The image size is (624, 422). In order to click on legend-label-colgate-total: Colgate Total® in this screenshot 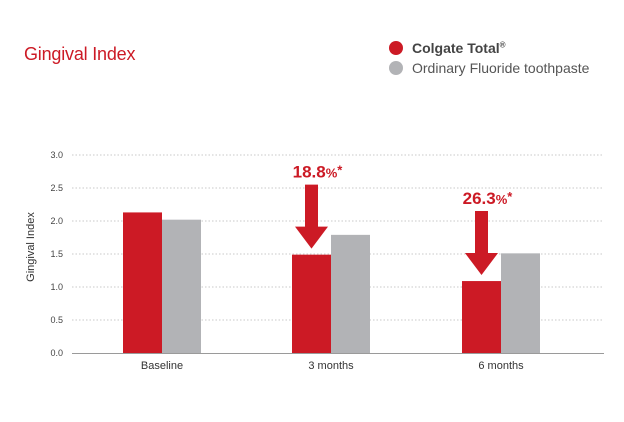, I will do `click(459, 48)`.